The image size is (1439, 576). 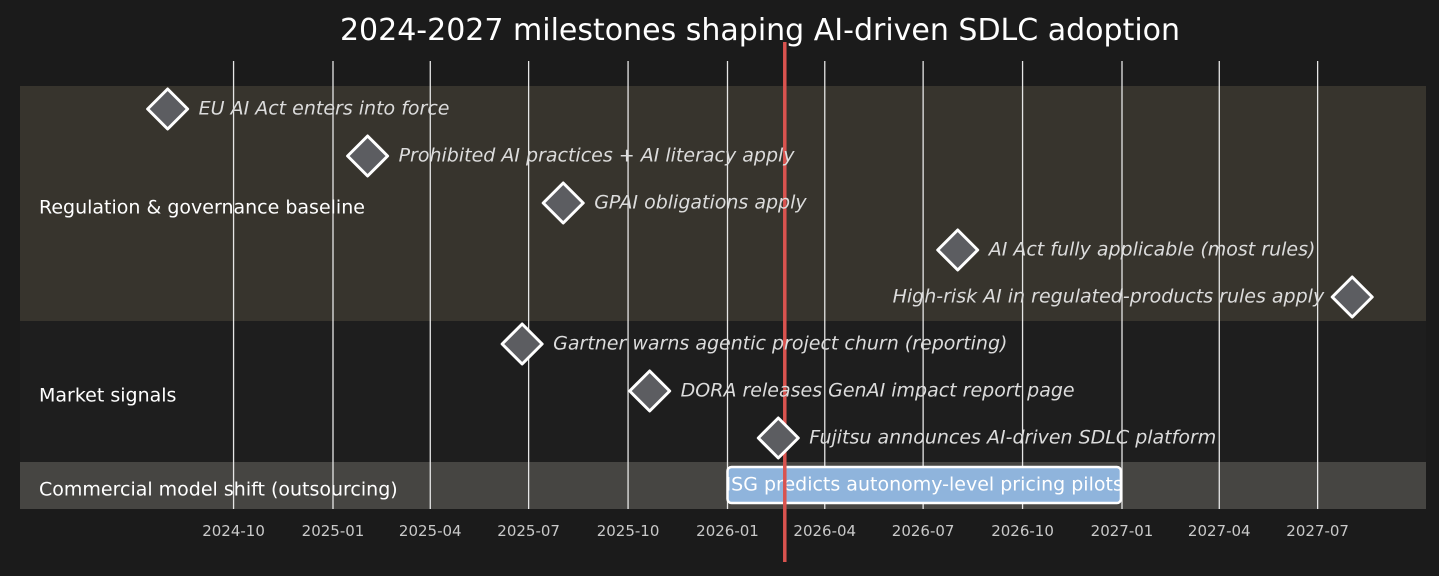 What do you see at coordinates (878, 391) in the screenshot?
I see `milestone-label: DORA releases GenAI impact report page` at bounding box center [878, 391].